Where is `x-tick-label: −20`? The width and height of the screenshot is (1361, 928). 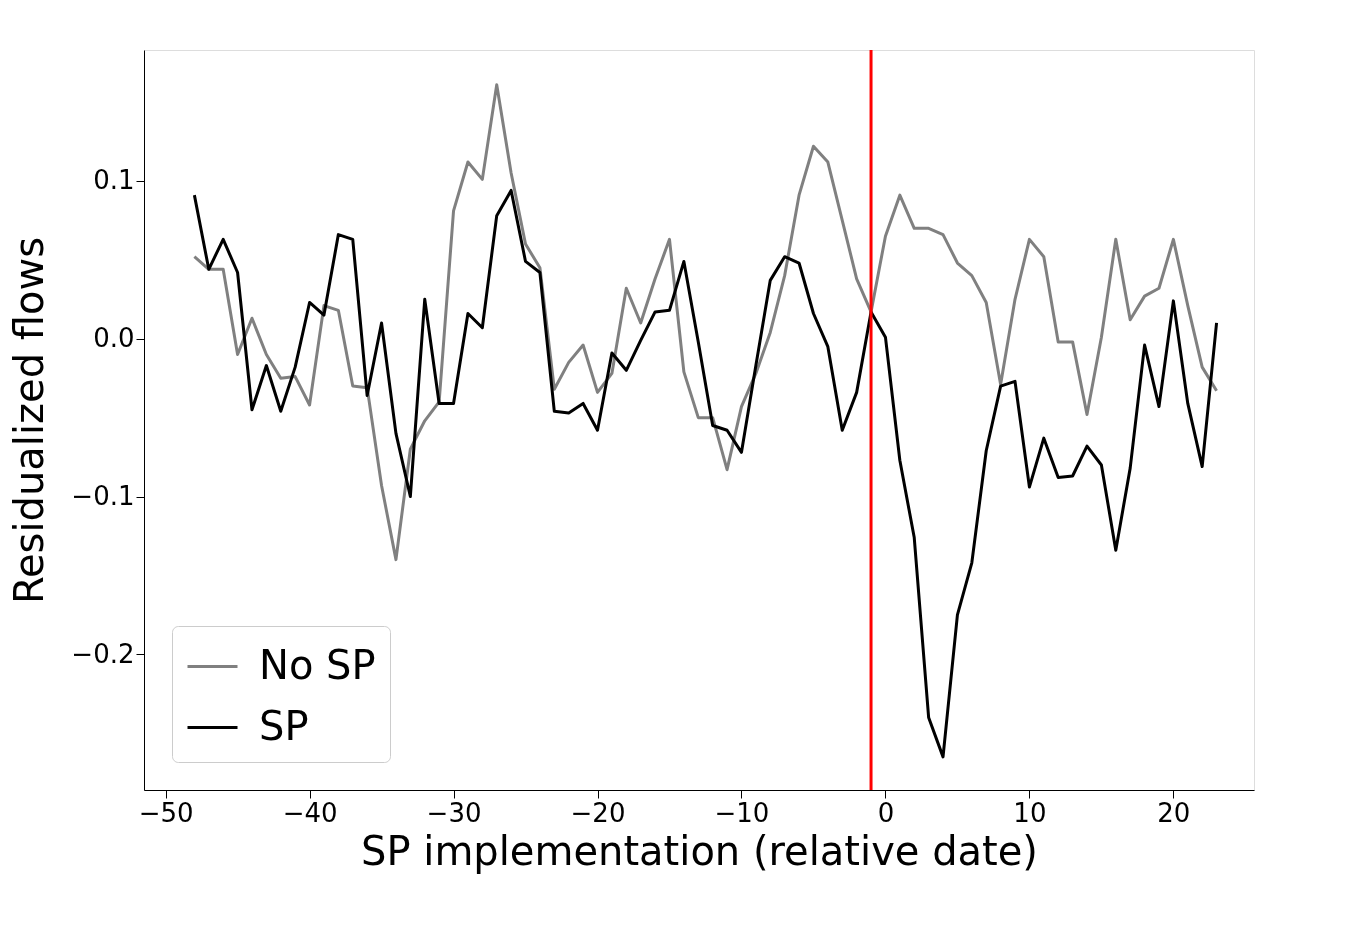 x-tick-label: −20 is located at coordinates (598, 812).